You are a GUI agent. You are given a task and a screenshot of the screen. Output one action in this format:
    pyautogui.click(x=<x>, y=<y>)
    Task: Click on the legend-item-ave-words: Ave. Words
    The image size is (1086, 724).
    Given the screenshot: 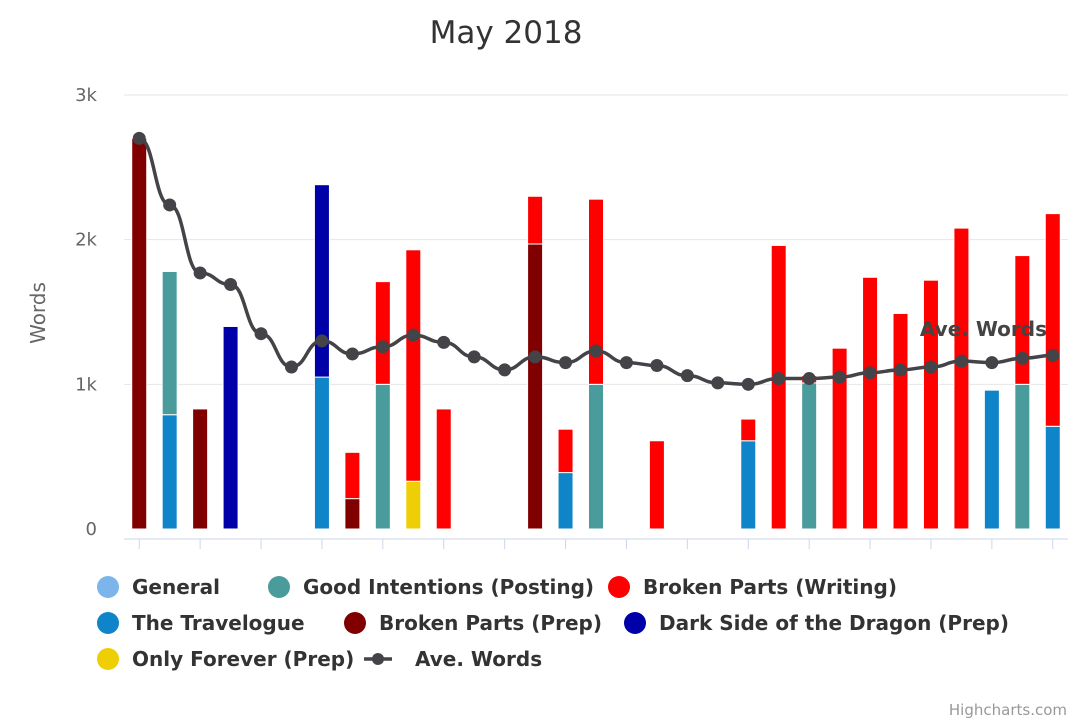 What is the action you would take?
    pyautogui.click(x=453, y=659)
    